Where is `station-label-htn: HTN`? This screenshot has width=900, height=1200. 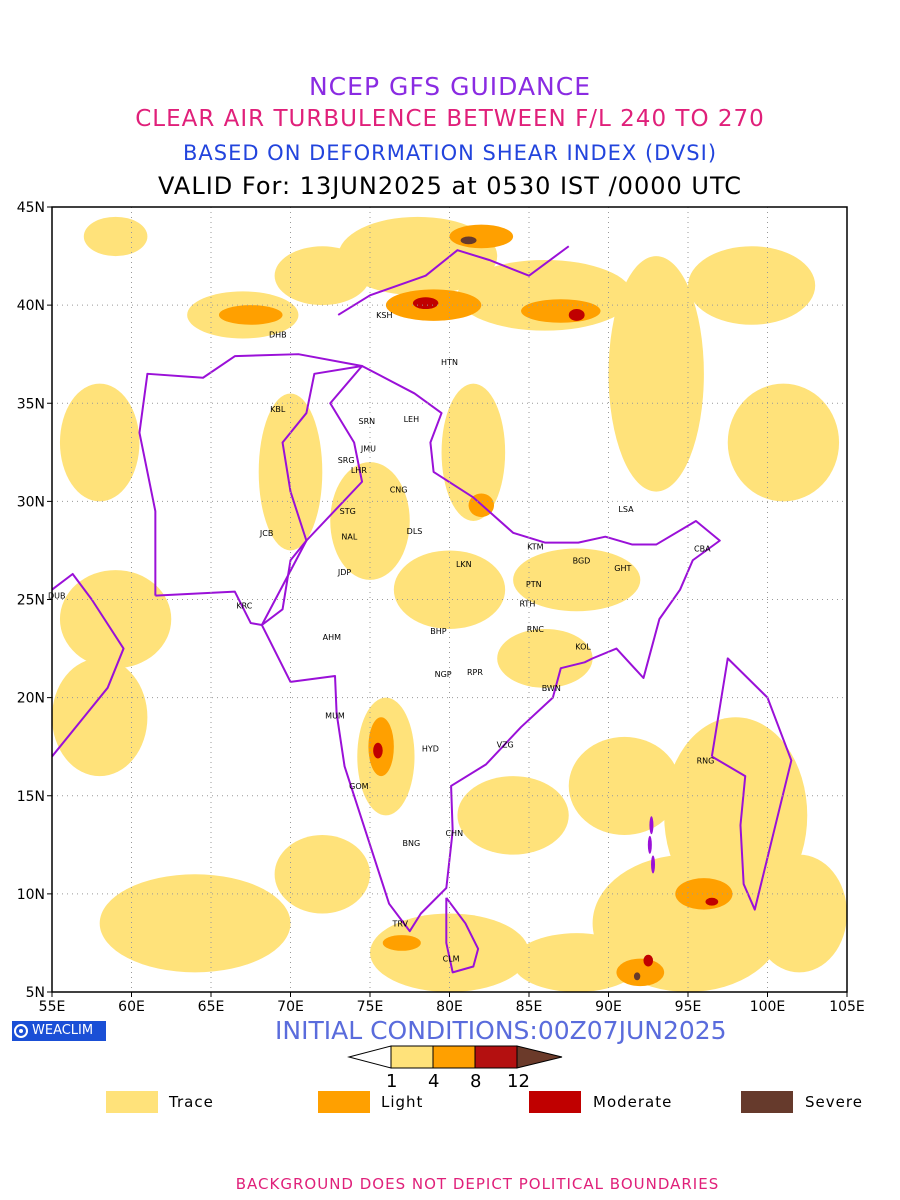
station-label-htn: HTN is located at coordinates (449, 362).